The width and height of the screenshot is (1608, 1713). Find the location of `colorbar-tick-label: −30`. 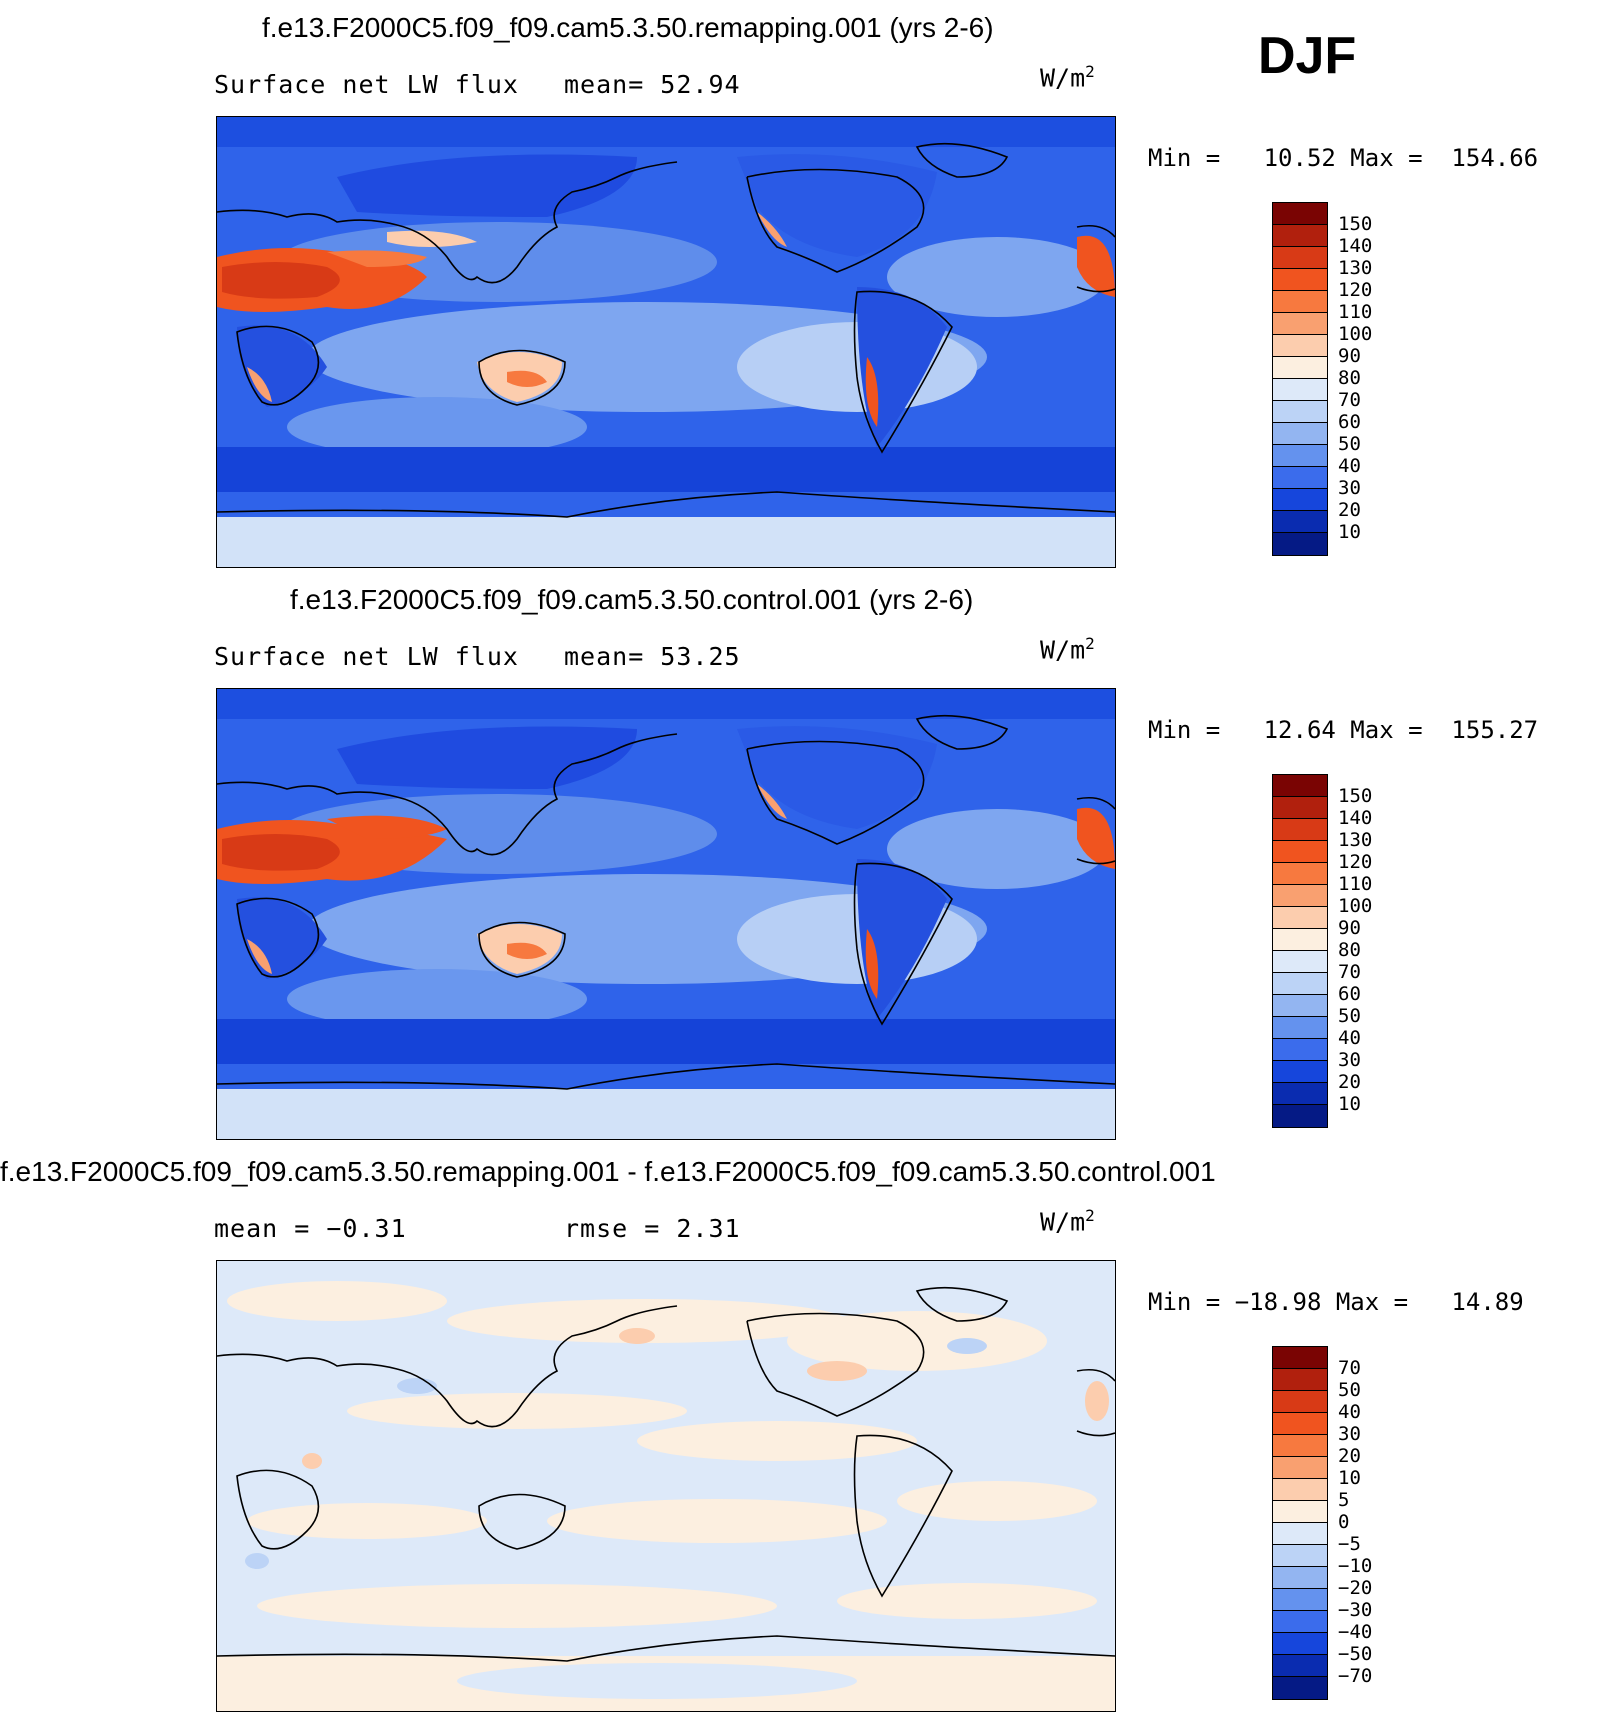

colorbar-tick-label: −30 is located at coordinates (1355, 1610).